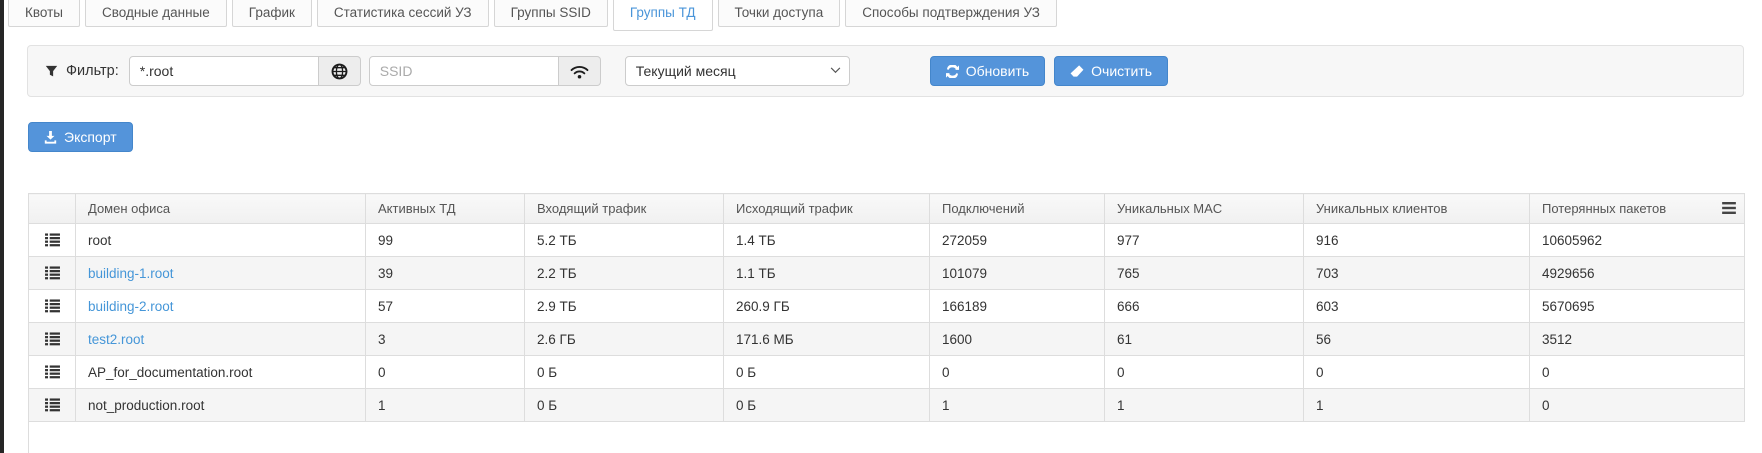 The width and height of the screenshot is (1762, 453). Describe the element at coordinates (1416, 208) in the screenshot. I see `column-header: Уникальных клиентов` at that location.